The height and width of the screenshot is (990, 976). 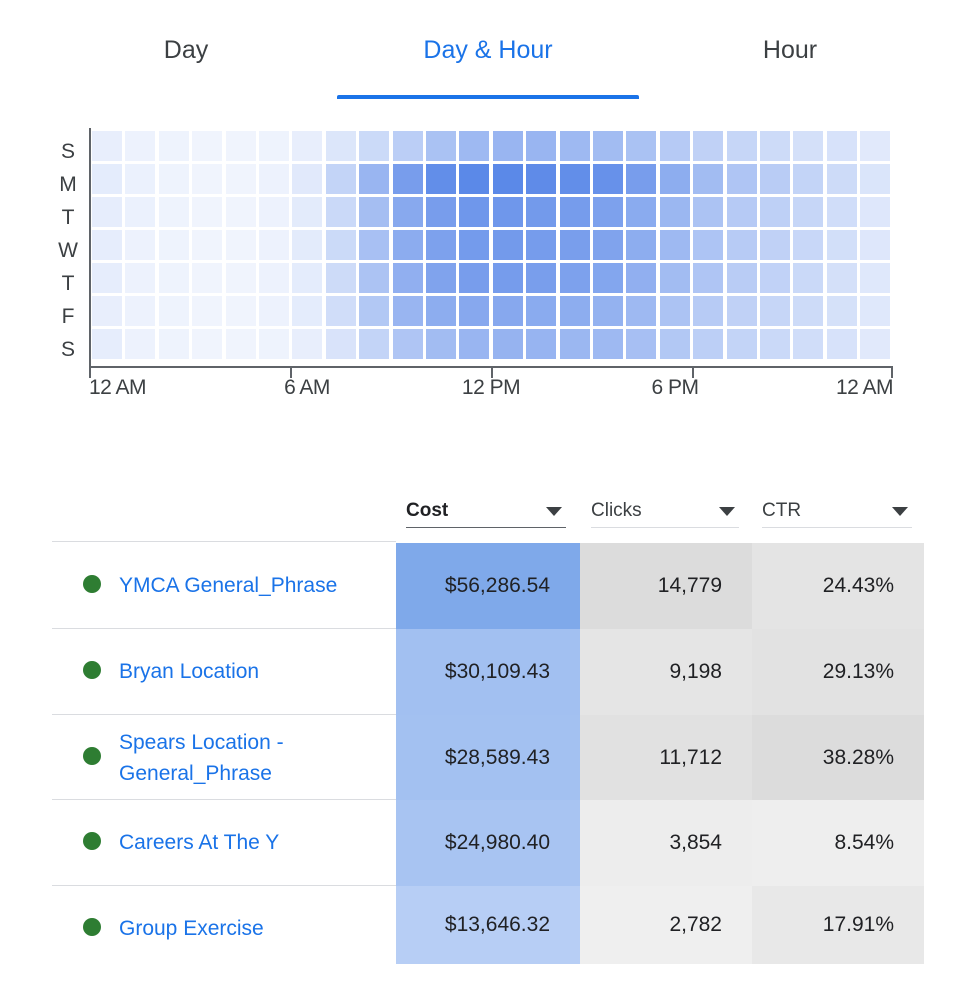 What do you see at coordinates (497, 585) in the screenshot?
I see `cost-value: $56,286.54` at bounding box center [497, 585].